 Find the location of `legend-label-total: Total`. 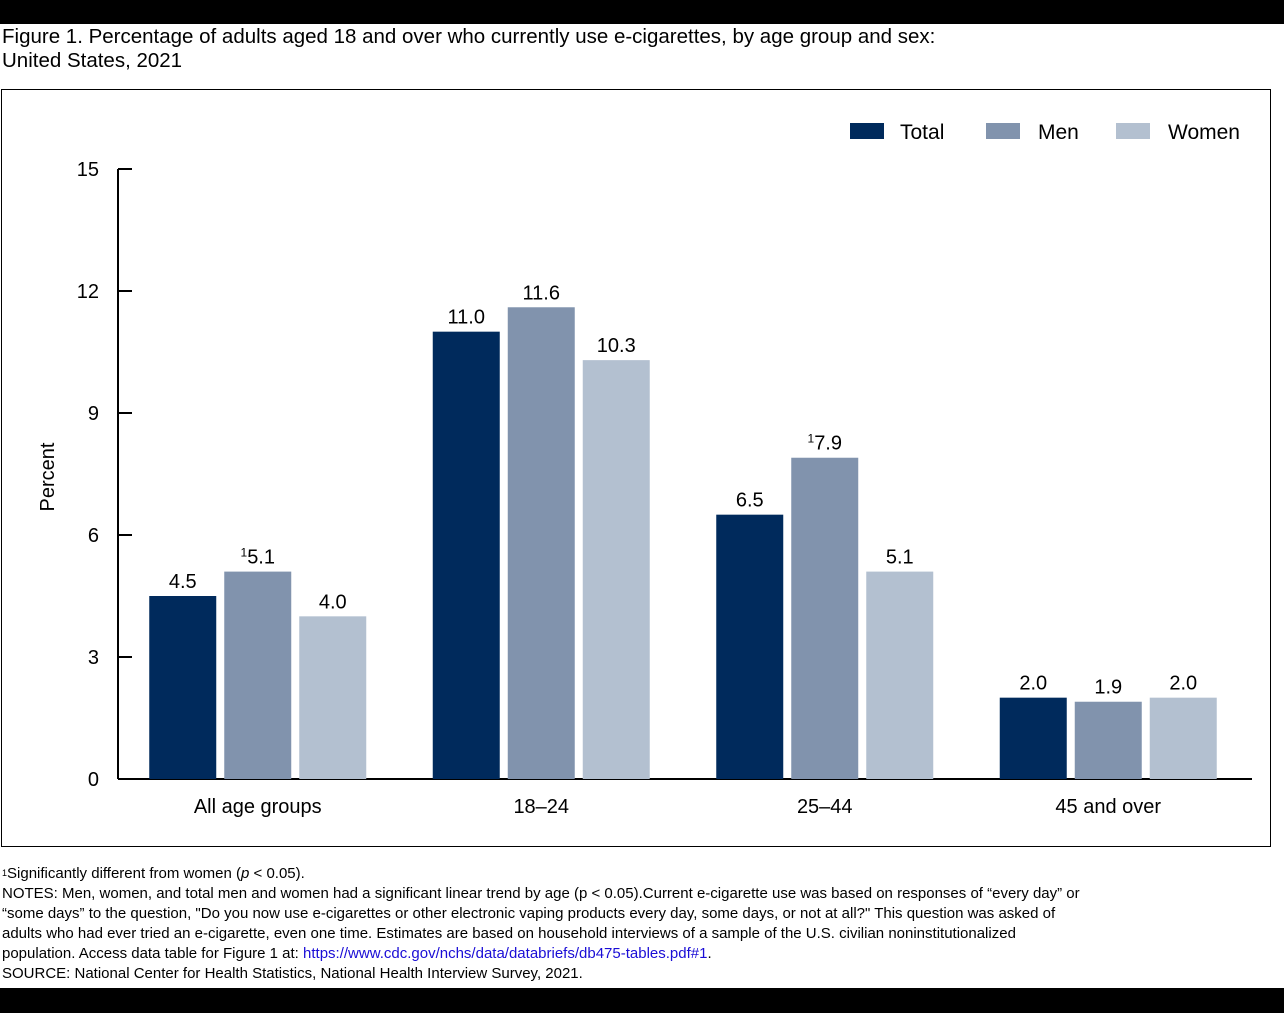

legend-label-total: Total is located at coordinates (922, 132).